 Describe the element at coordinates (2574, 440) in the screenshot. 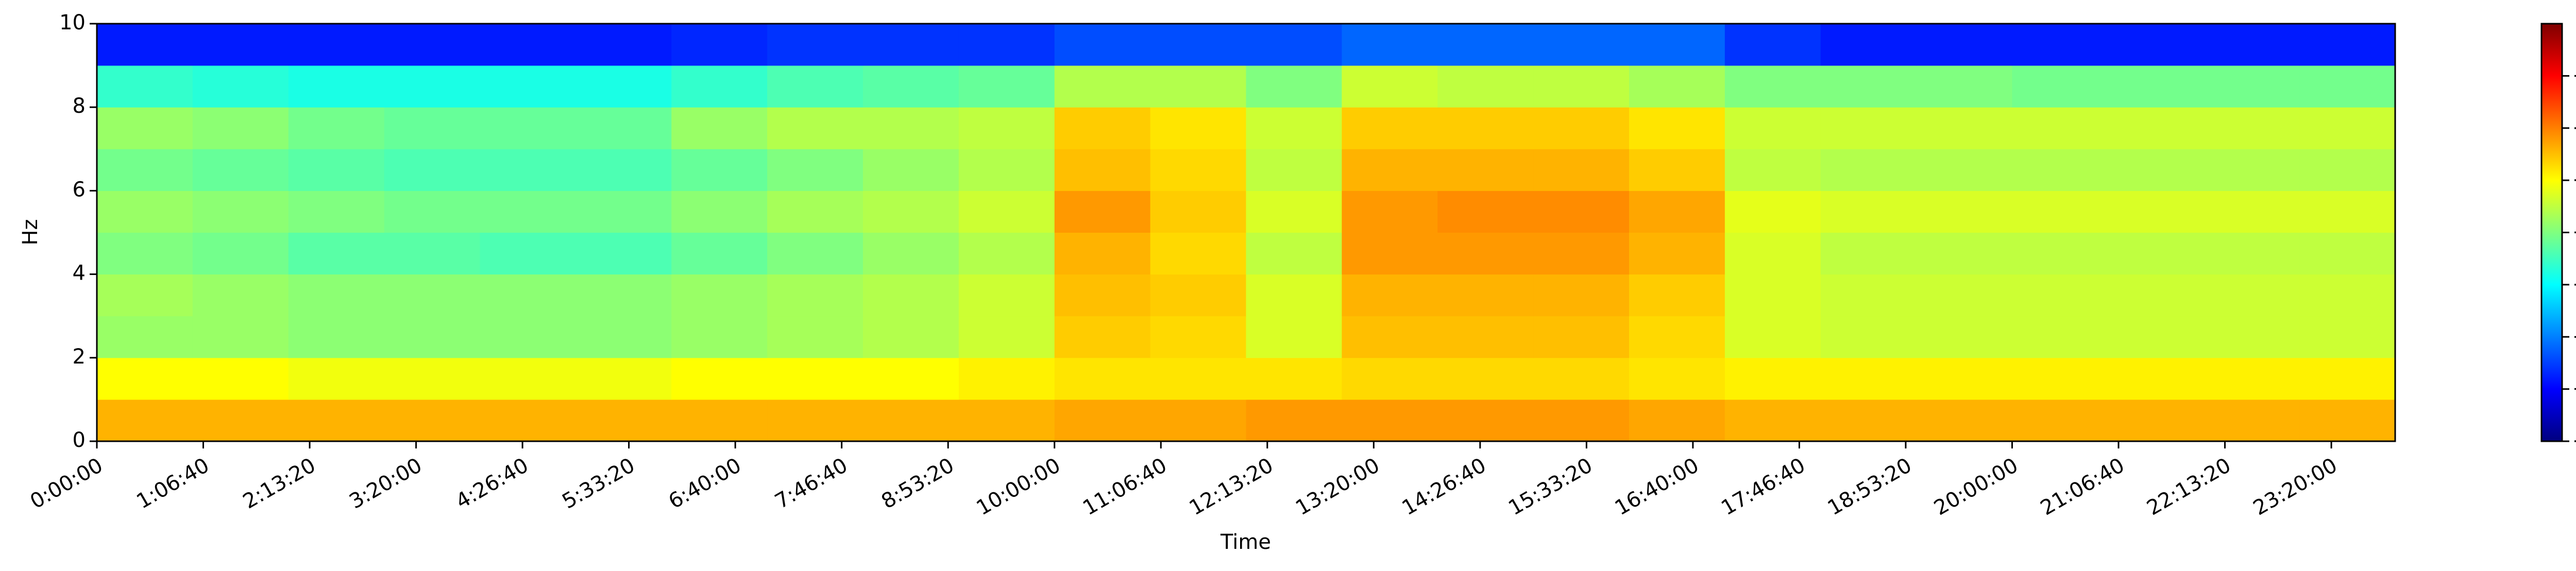

I see `colorbar-tick-label: -80 dB` at that location.